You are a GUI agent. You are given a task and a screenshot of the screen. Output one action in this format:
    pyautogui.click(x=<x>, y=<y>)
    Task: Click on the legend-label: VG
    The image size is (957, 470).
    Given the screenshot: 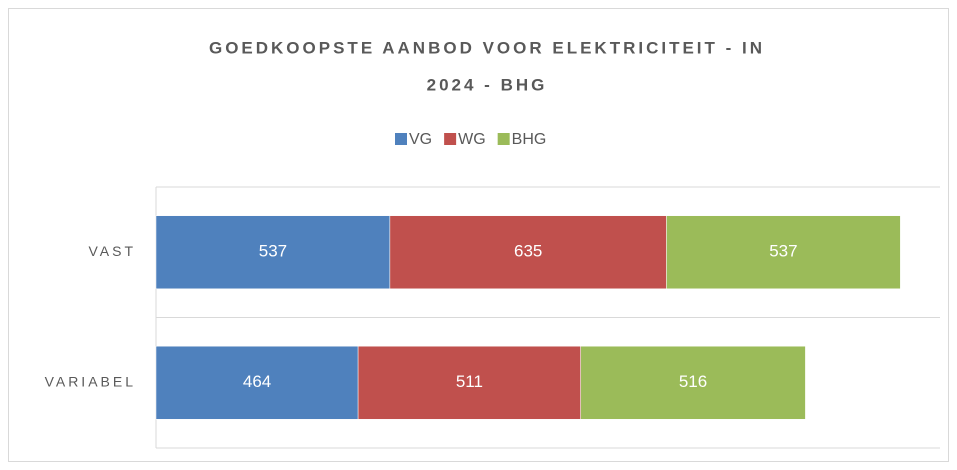 What is the action you would take?
    pyautogui.click(x=420, y=139)
    